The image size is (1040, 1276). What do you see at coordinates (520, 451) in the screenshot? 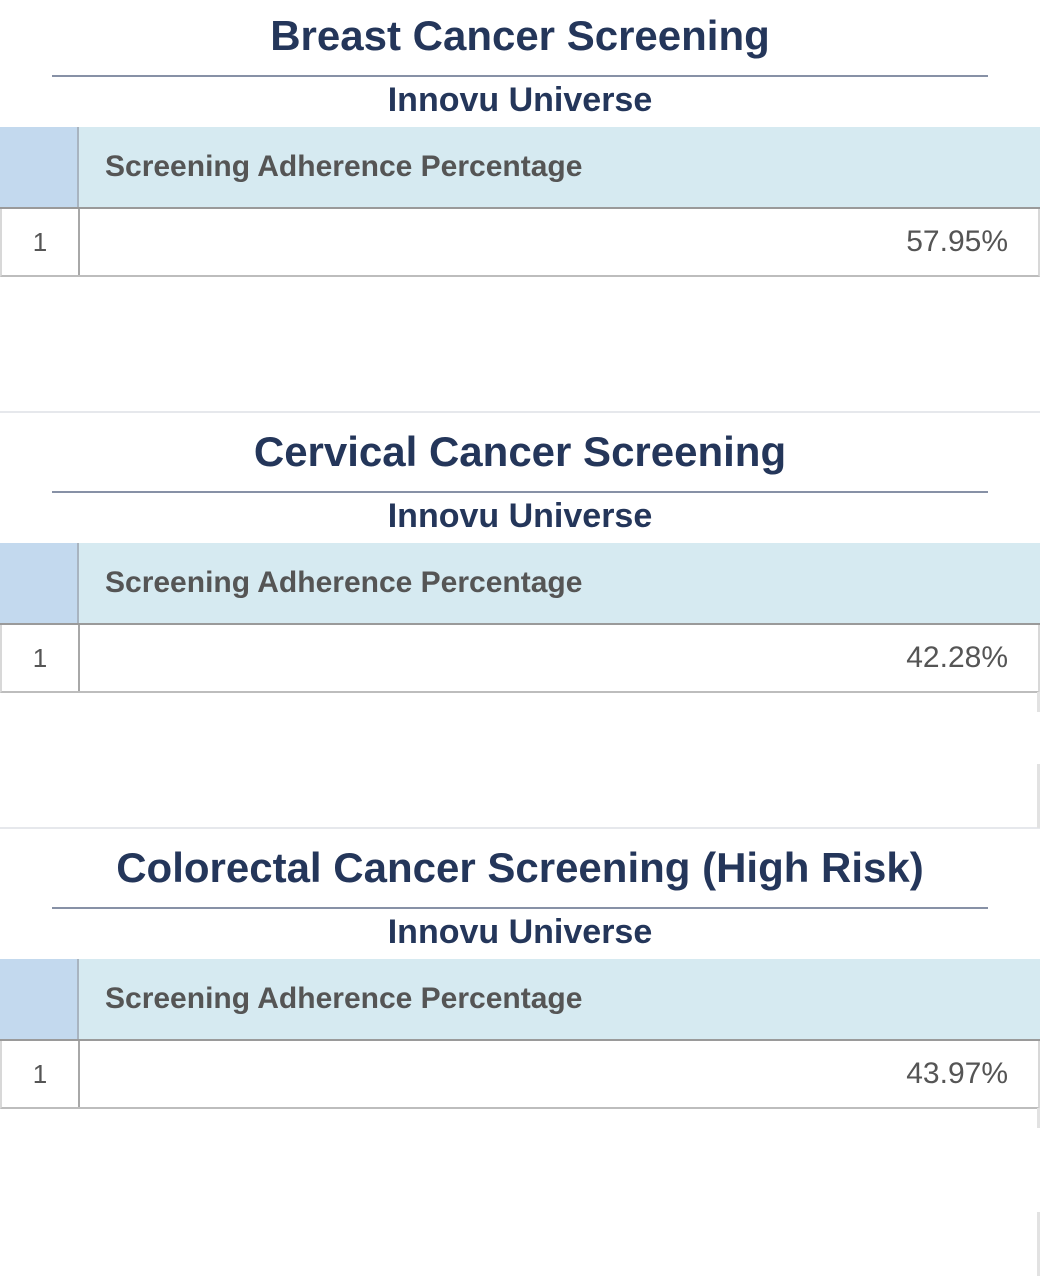
I see `panel-title: Cervical Cancer Screening` at bounding box center [520, 451].